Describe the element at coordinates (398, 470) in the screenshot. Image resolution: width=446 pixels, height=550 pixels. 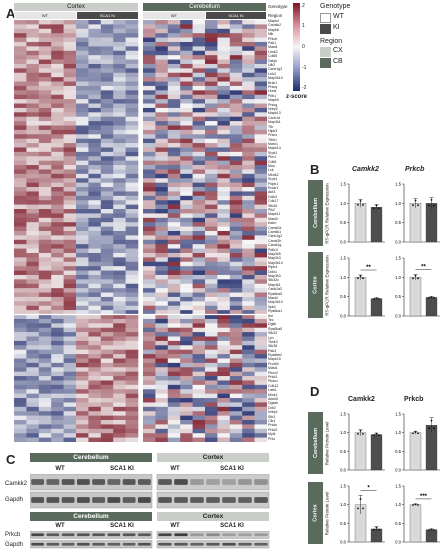
I see `y-tick-label: 0.0` at that location.